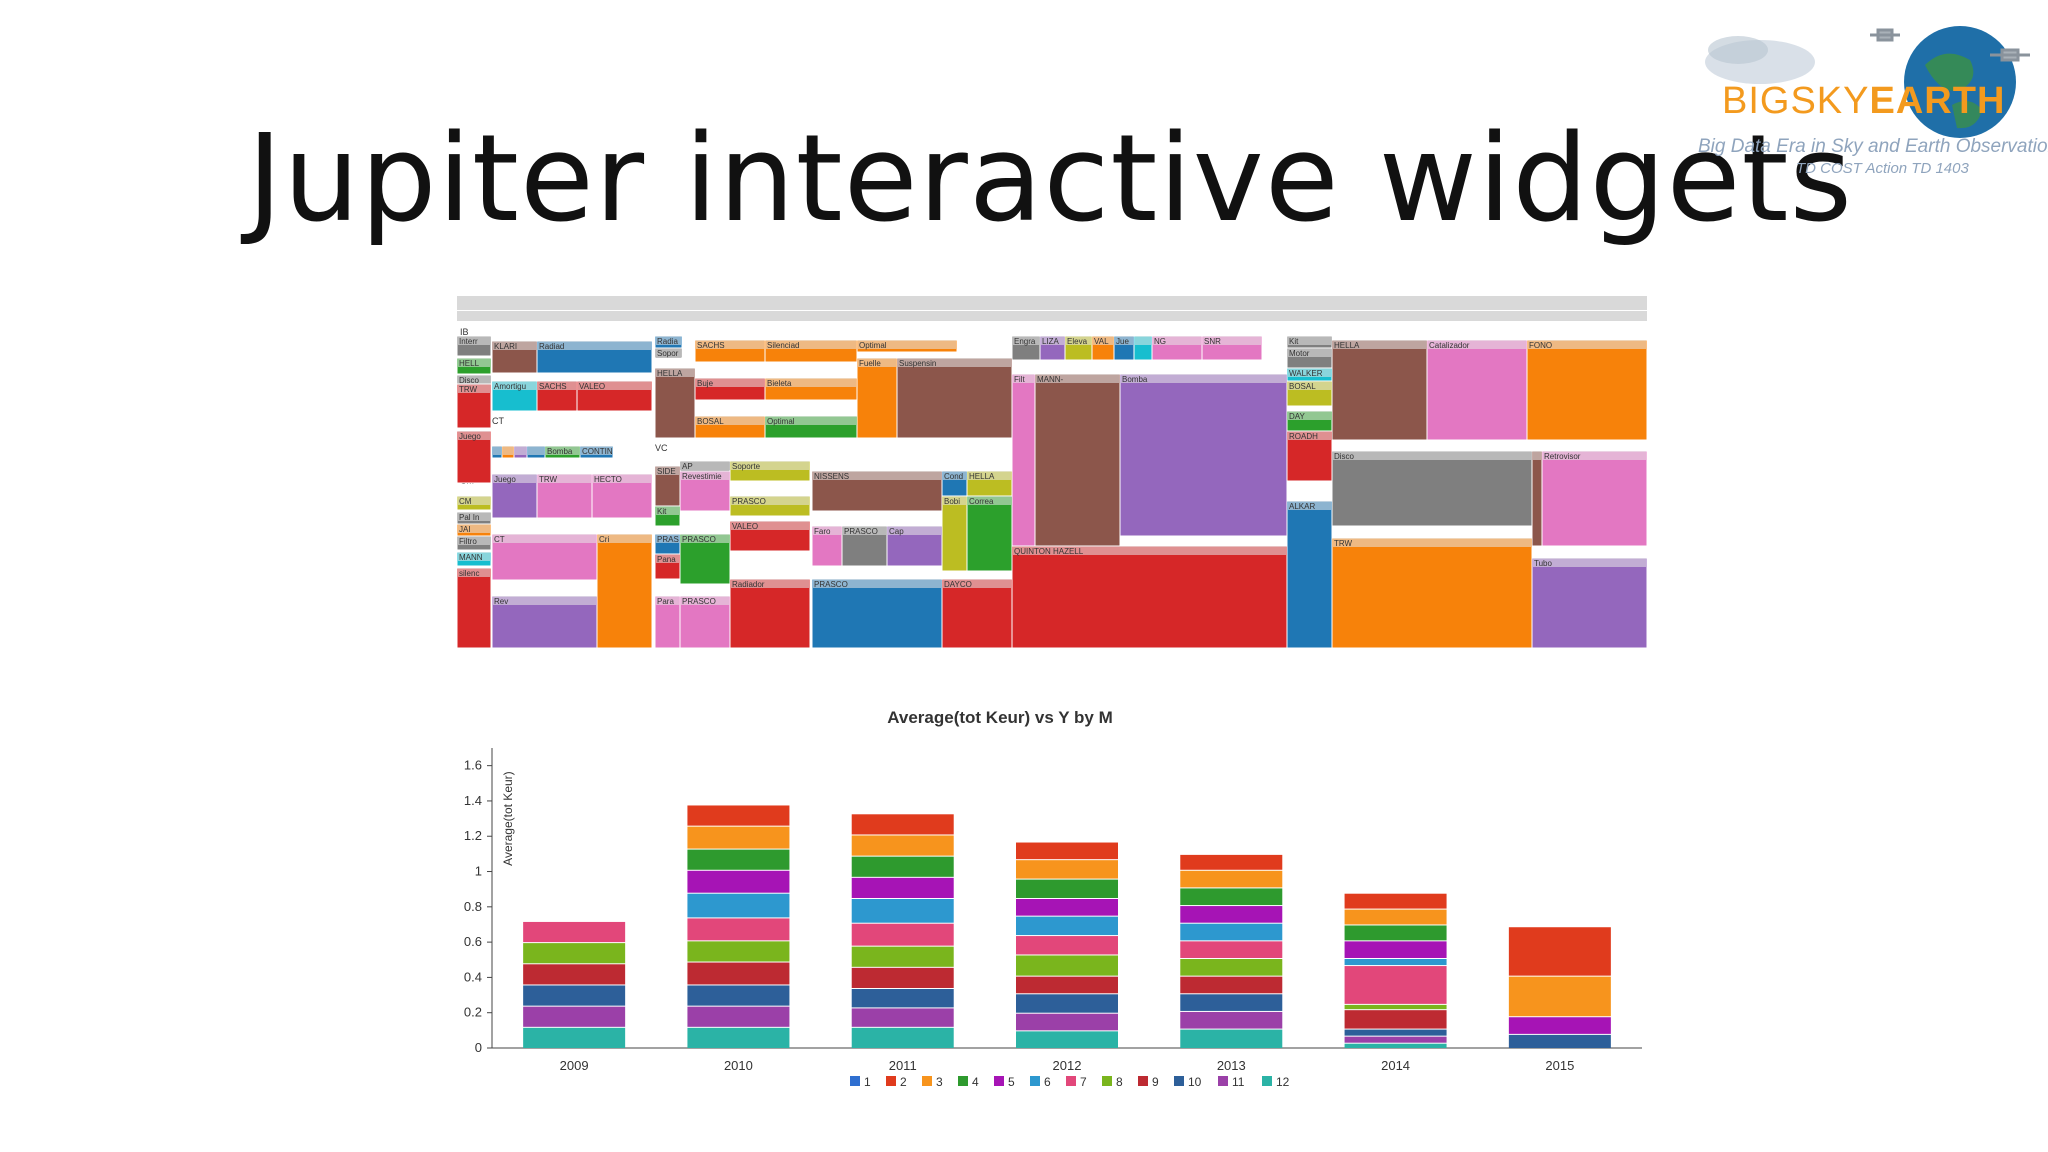  What do you see at coordinates (557, 396) in the screenshot?
I see `treemap-cell: SACHS` at bounding box center [557, 396].